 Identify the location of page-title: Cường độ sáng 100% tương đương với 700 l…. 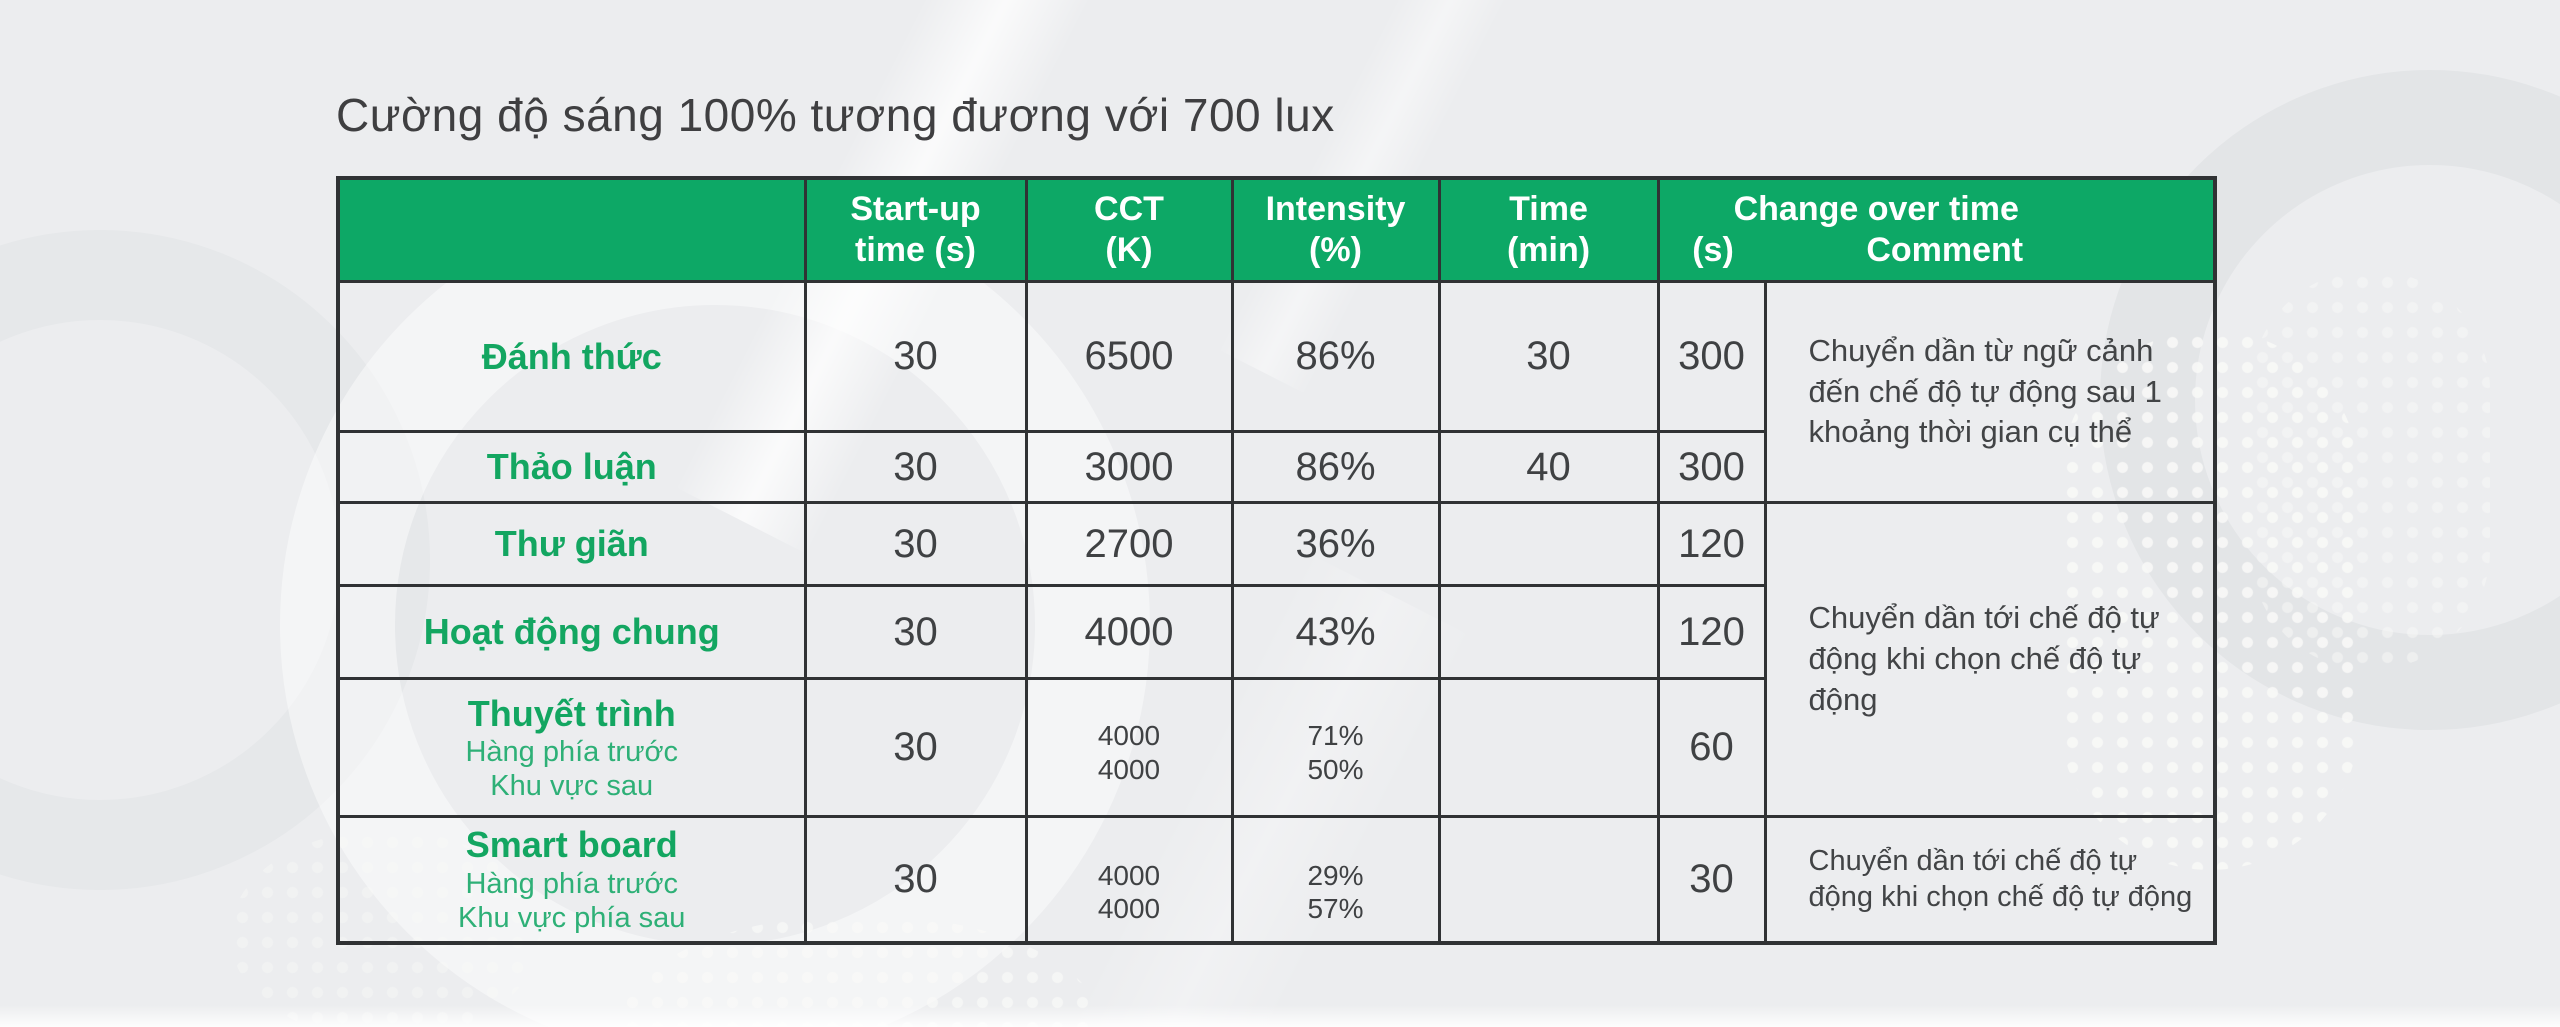
(835, 115).